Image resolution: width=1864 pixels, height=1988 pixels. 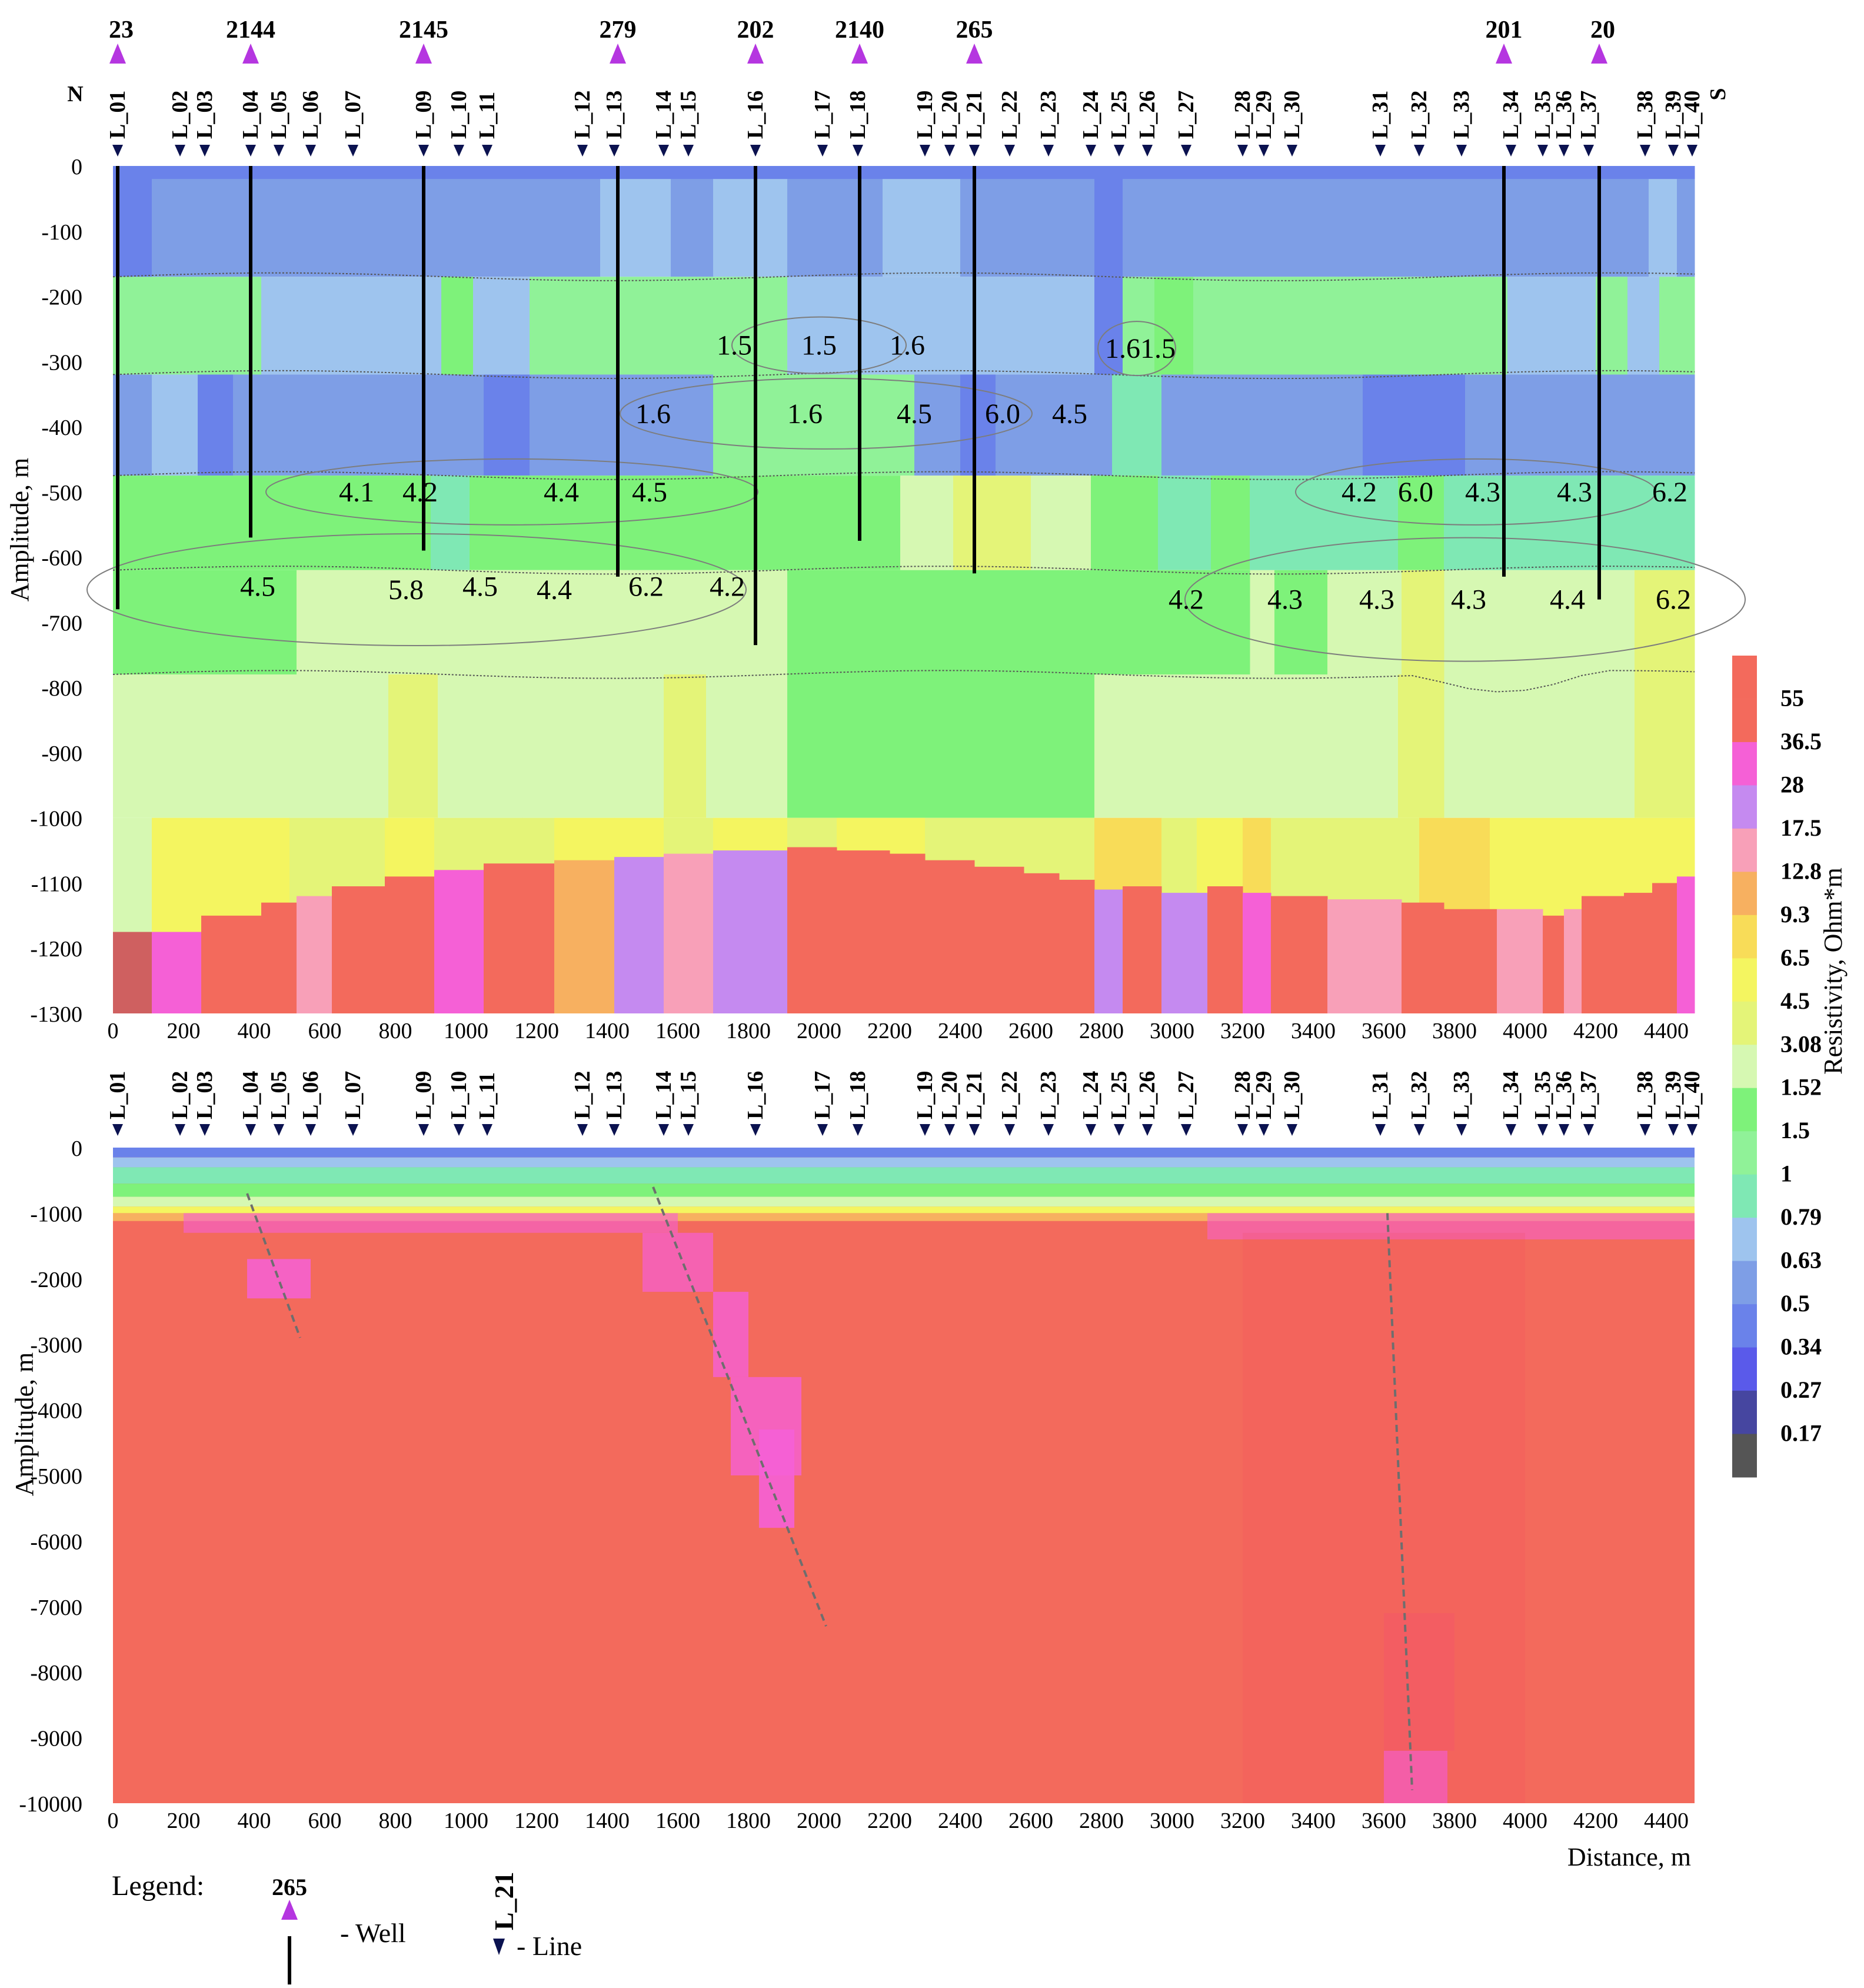 What do you see at coordinates (819, 1821) in the screenshot?
I see `x-tick-label: 2000` at bounding box center [819, 1821].